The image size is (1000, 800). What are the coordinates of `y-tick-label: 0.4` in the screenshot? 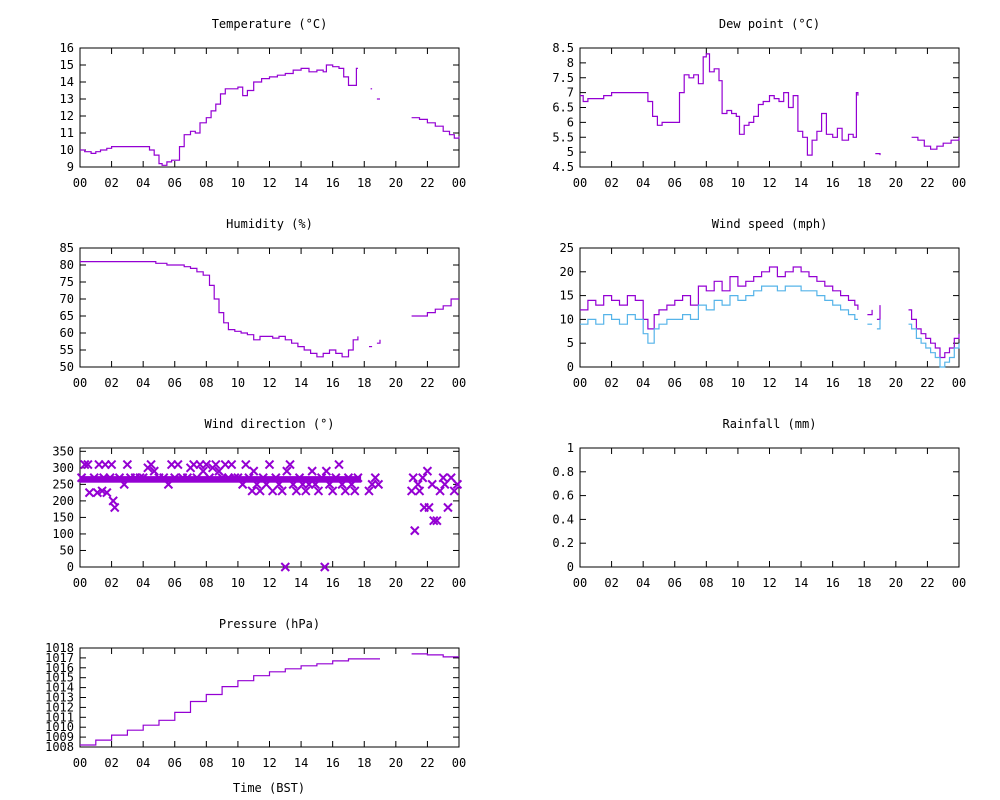 It's located at (563, 519).